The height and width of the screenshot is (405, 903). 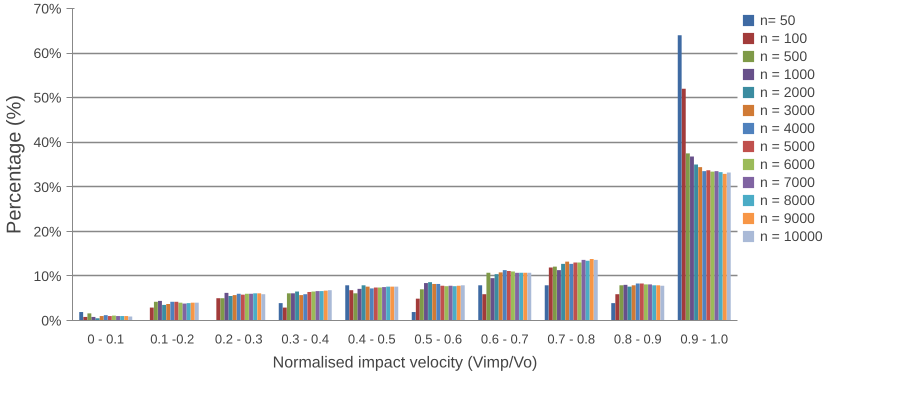 I want to click on x-tick-label: 0.7 - 0.8, so click(x=571, y=339).